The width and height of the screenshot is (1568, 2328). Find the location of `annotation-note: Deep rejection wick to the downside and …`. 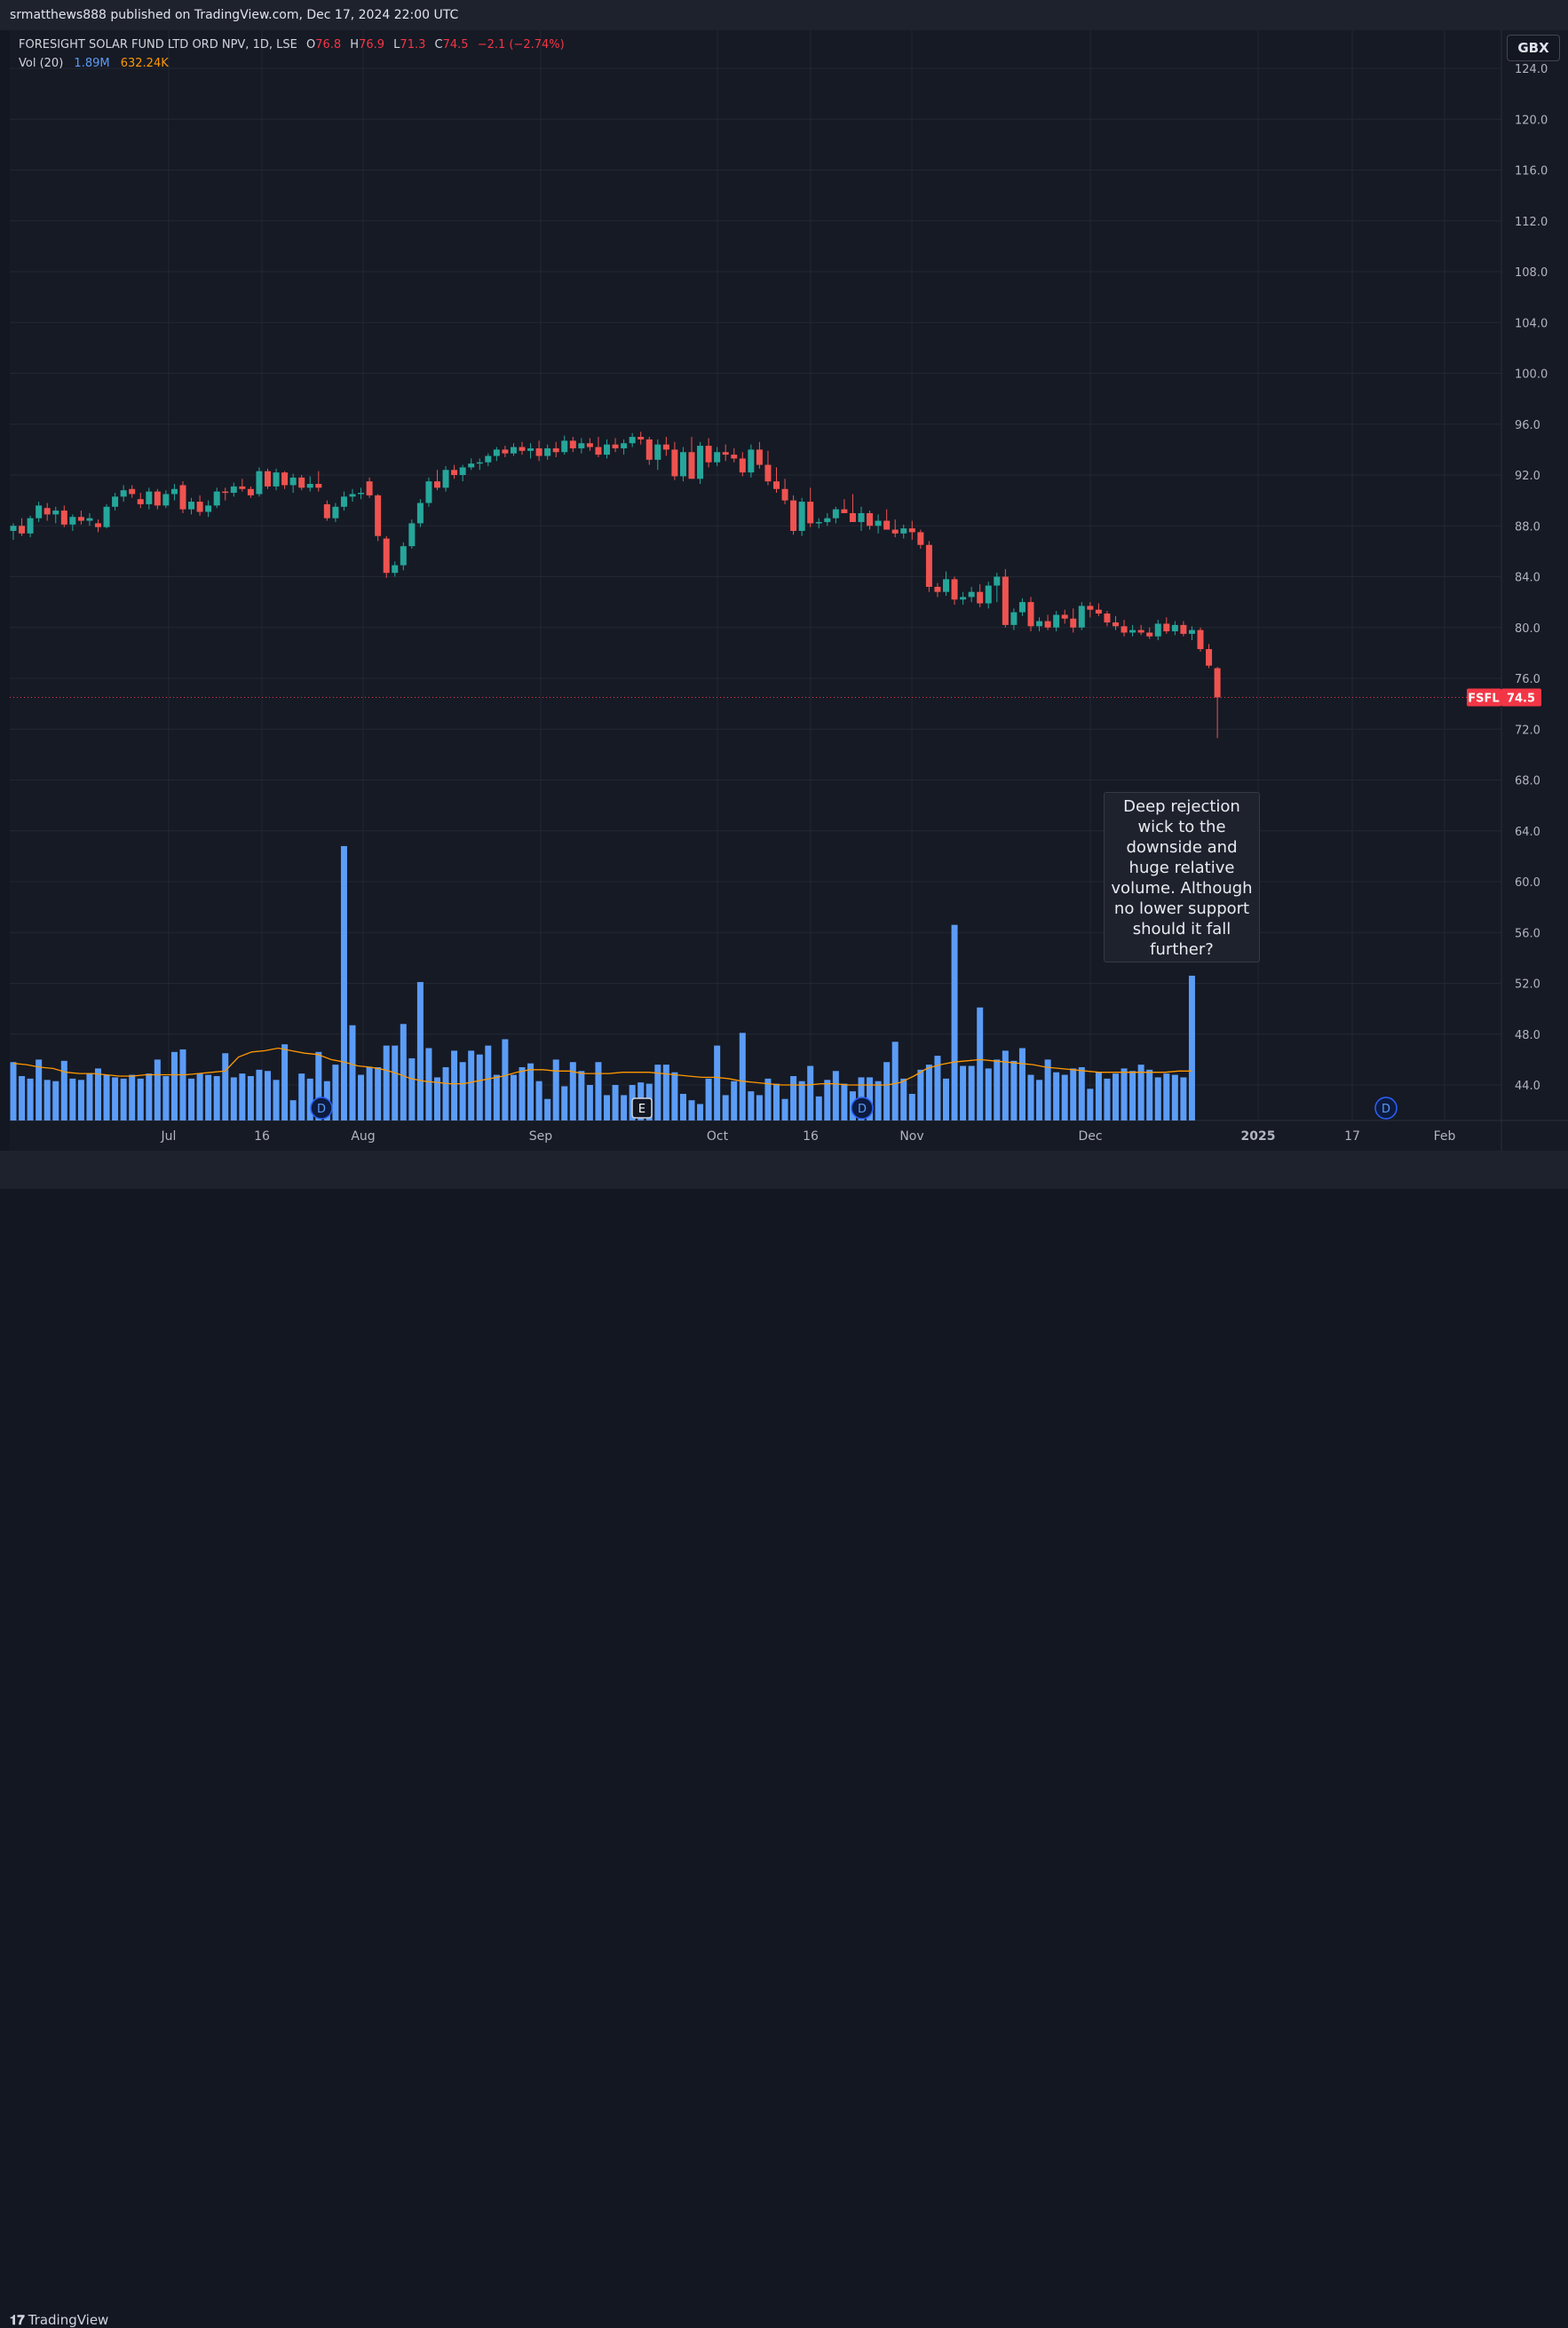

annotation-note: Deep rejection wick to the downside and … is located at coordinates (1182, 877).